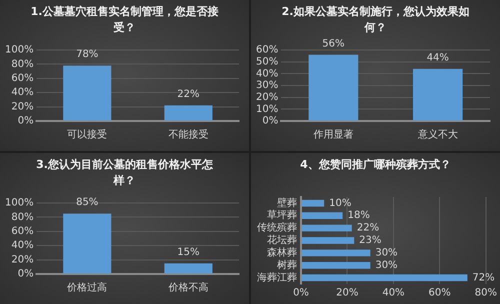 The image size is (500, 304). What do you see at coordinates (486, 293) in the screenshot?
I see `x-tick-label: 80%` at bounding box center [486, 293].